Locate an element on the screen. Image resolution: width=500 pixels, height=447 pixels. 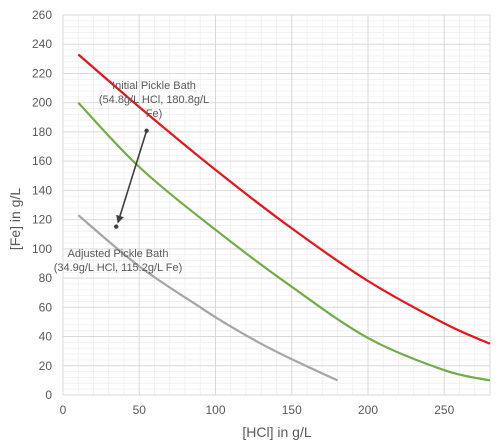
y-tick-label: 80 is located at coordinates (46, 278).